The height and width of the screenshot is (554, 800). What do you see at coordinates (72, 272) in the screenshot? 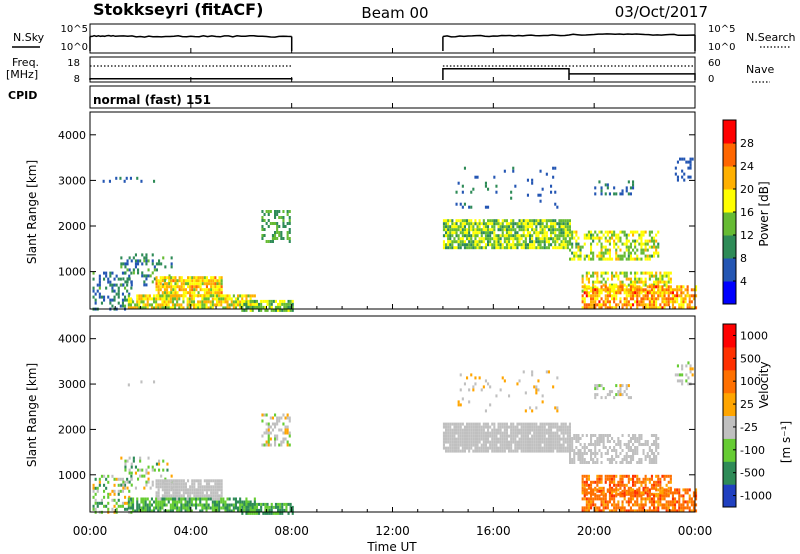
I see `power-ytick-label: 1000` at bounding box center [72, 272].